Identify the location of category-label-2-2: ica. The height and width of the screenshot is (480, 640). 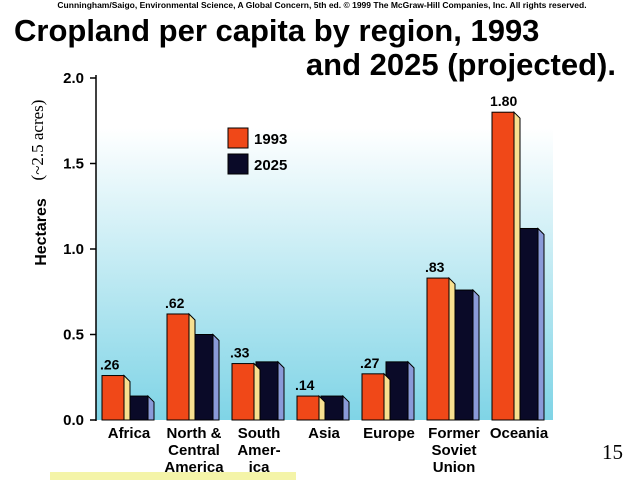
(260, 467).